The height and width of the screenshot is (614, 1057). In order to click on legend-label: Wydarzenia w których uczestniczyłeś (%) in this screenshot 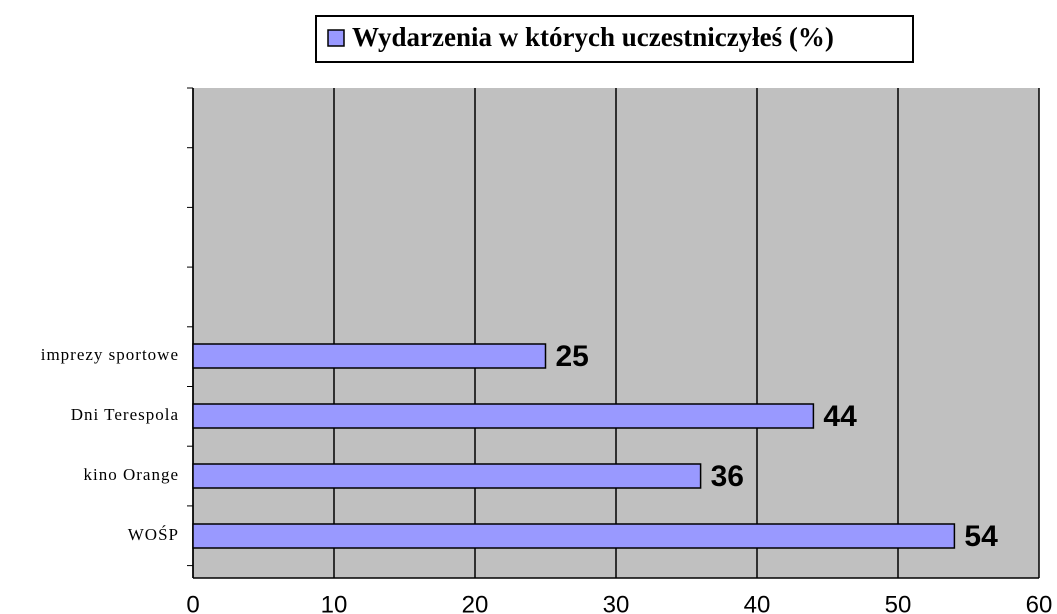, I will do `click(593, 37)`.